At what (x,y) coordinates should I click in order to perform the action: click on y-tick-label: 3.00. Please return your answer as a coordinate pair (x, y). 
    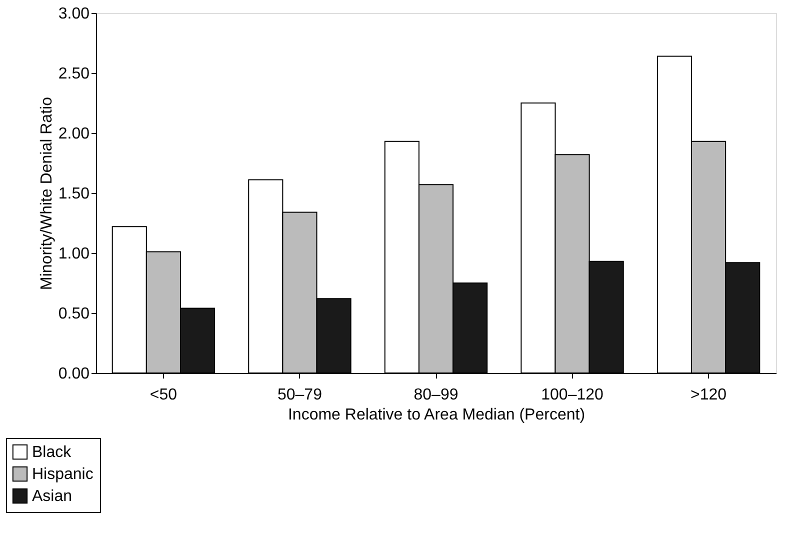
    Looking at the image, I should click on (74, 14).